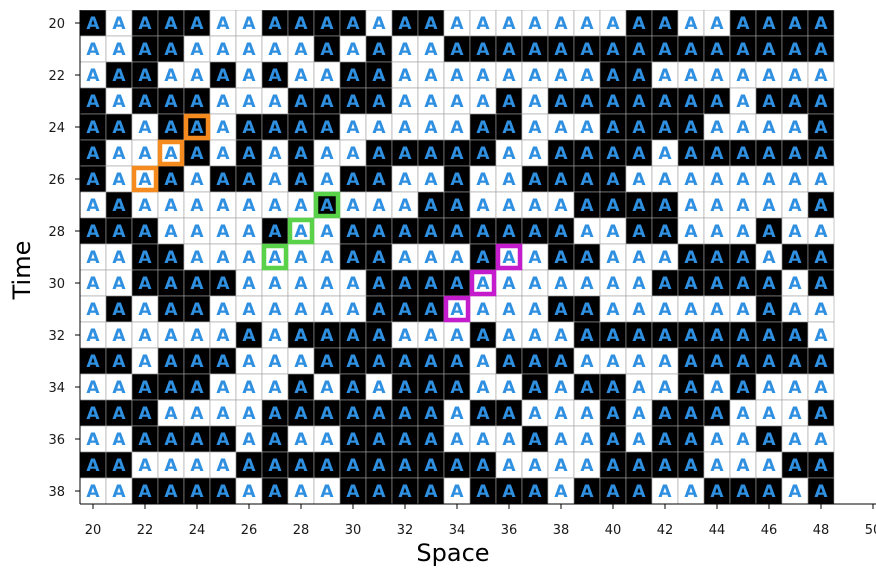  Describe the element at coordinates (483, 283) in the screenshot. I see `highlight-box` at that location.